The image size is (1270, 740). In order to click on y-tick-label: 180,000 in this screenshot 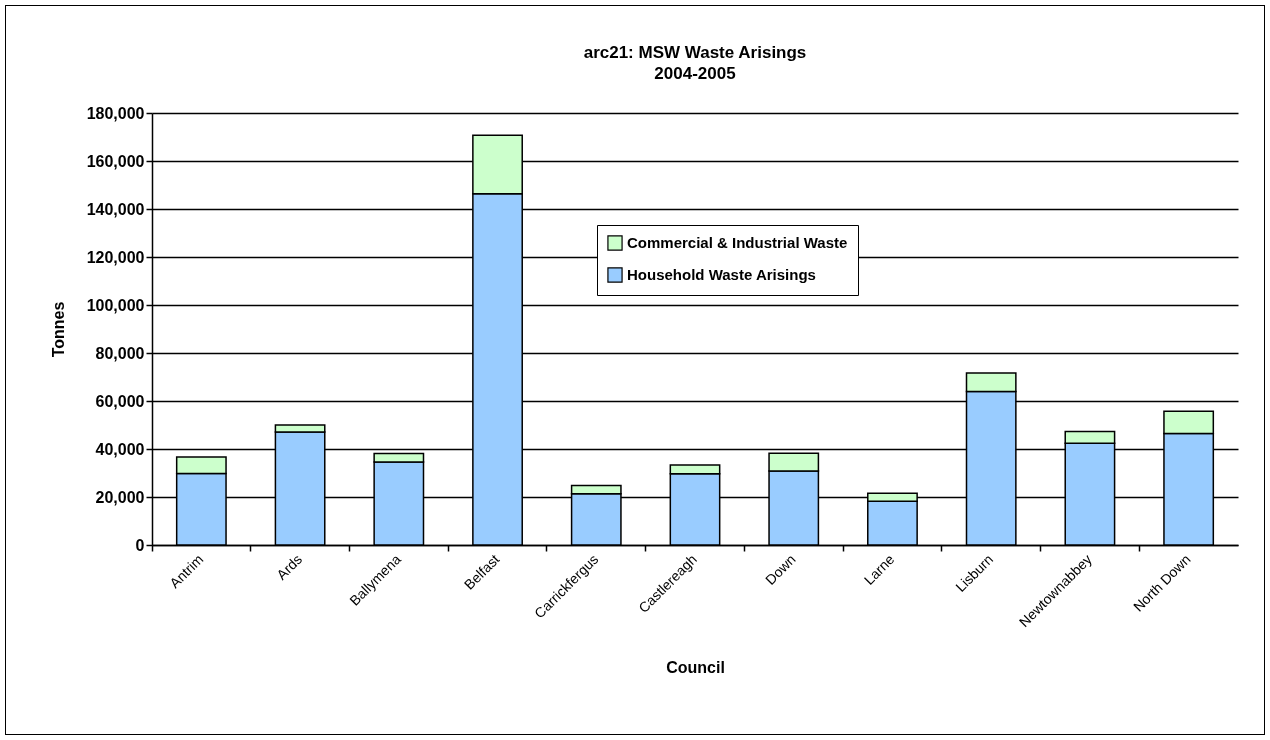, I will do `click(115, 113)`.